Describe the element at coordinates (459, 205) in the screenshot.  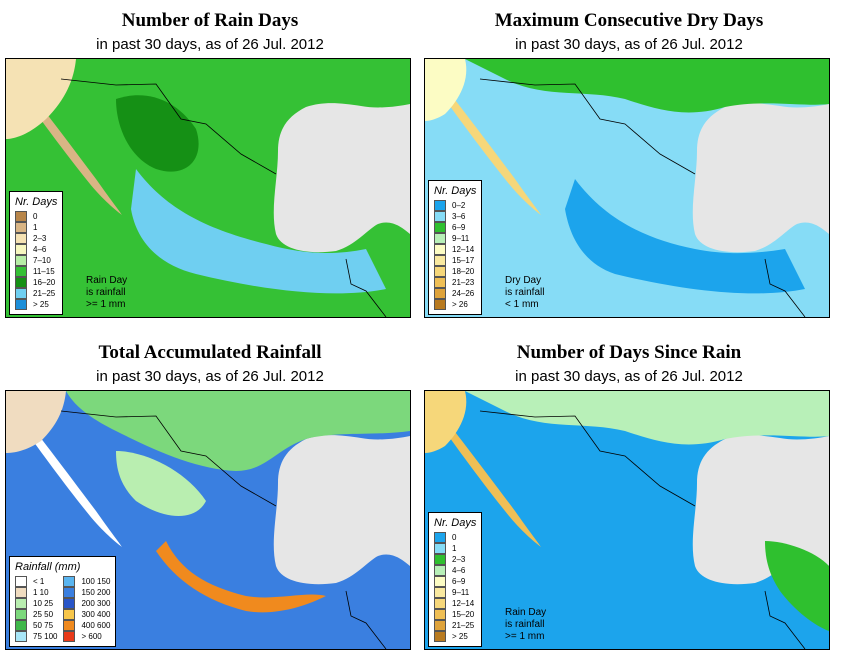
I see `legend-label: 0–2` at that location.